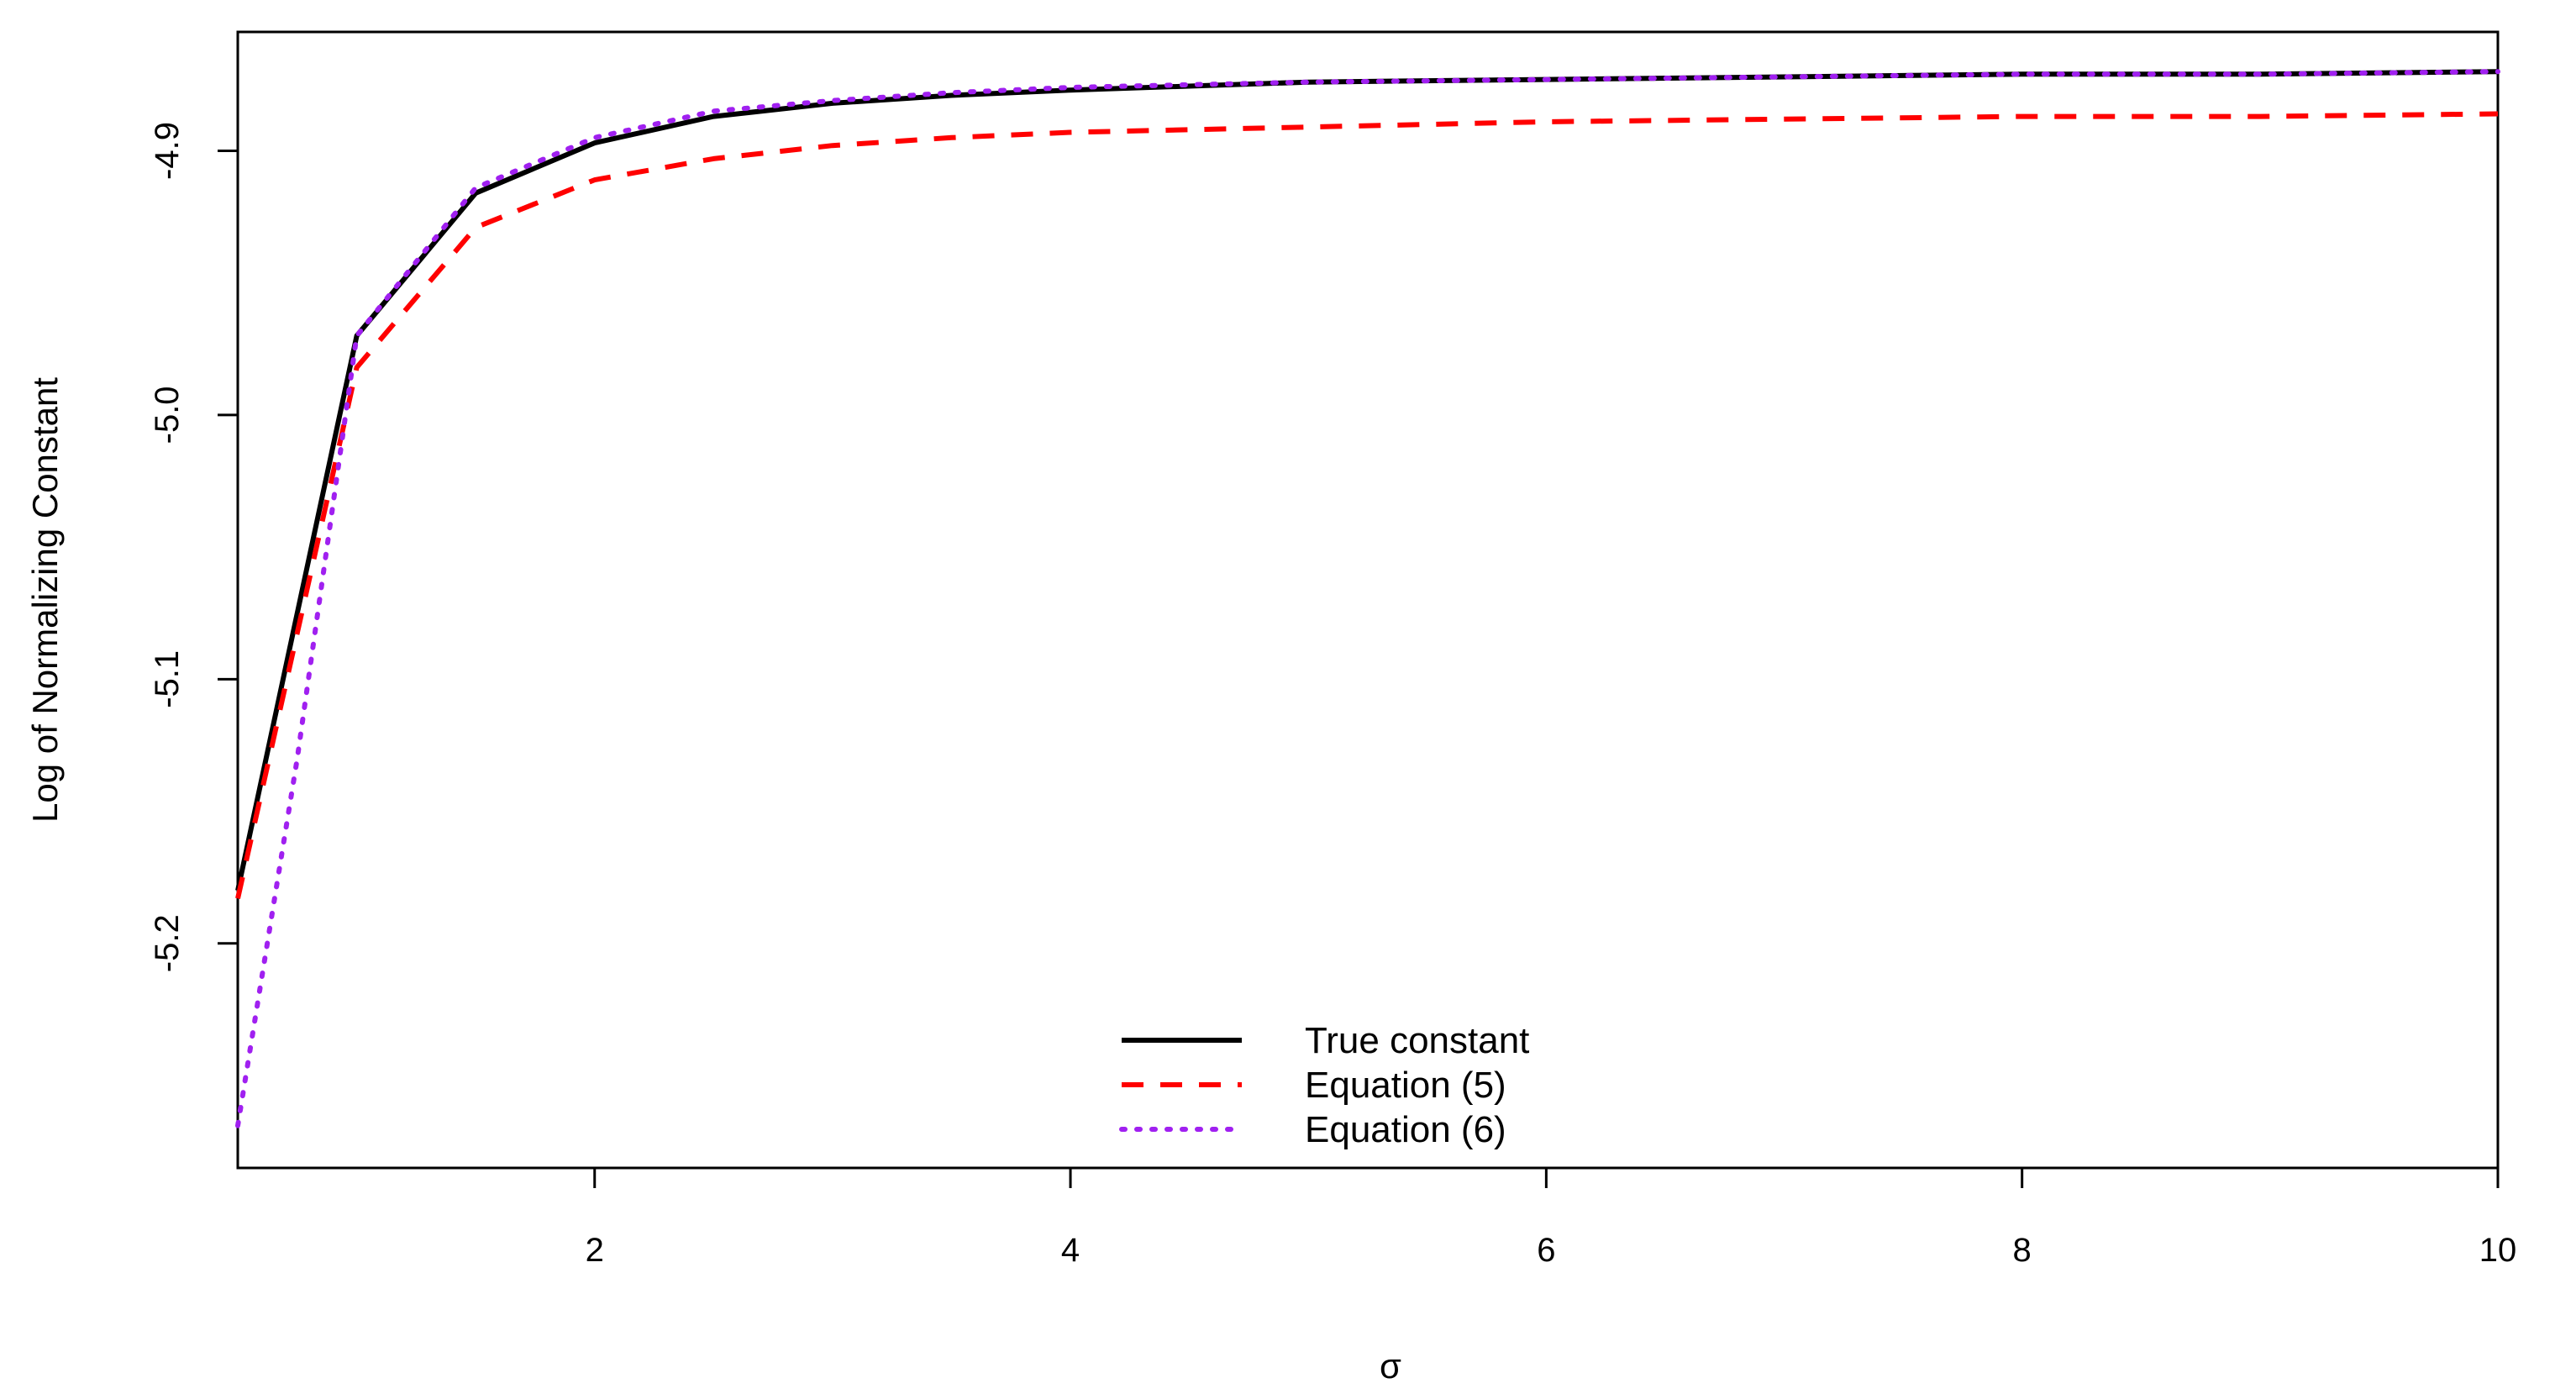 This screenshot has height=1399, width=2576. I want to click on y-tick-label: -5.2, so click(167, 943).